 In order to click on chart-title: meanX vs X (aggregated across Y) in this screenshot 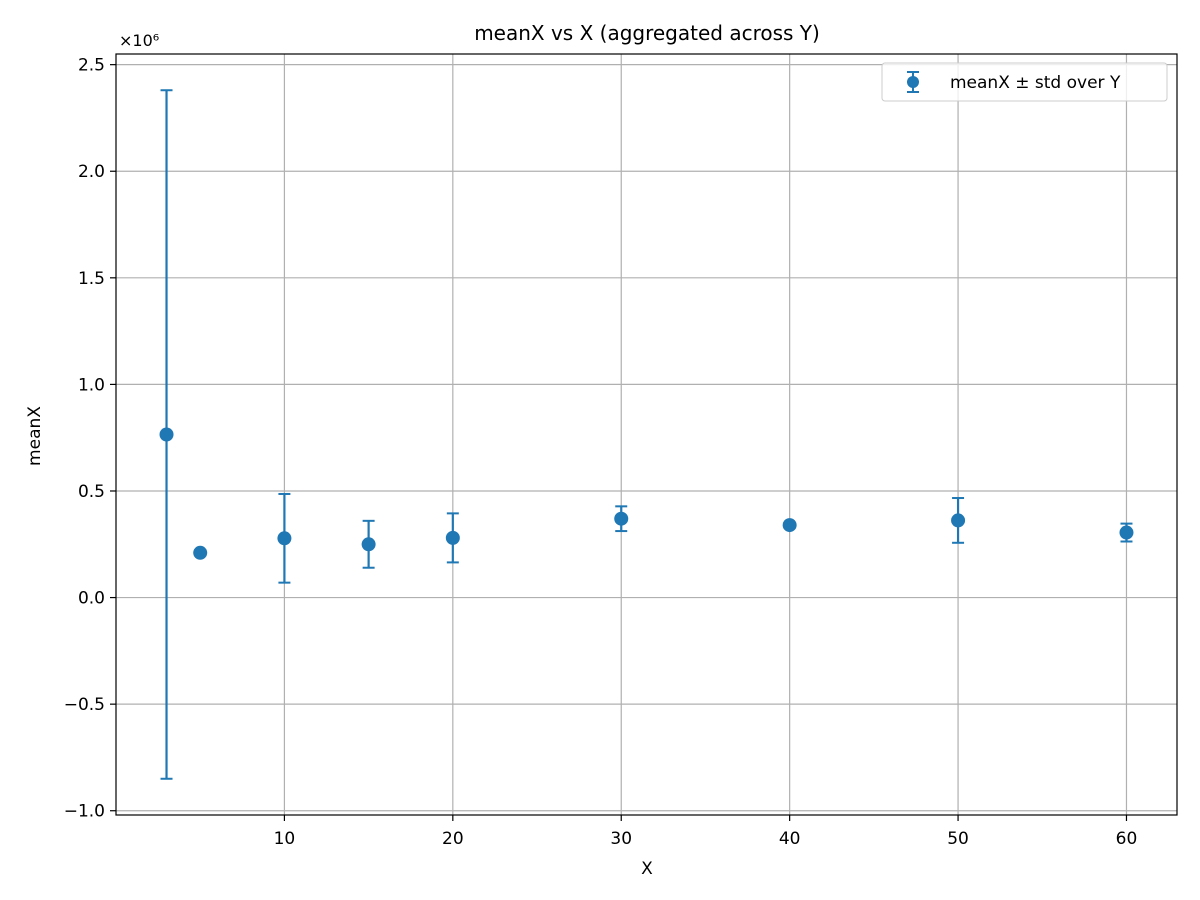, I will do `click(647, 33)`.